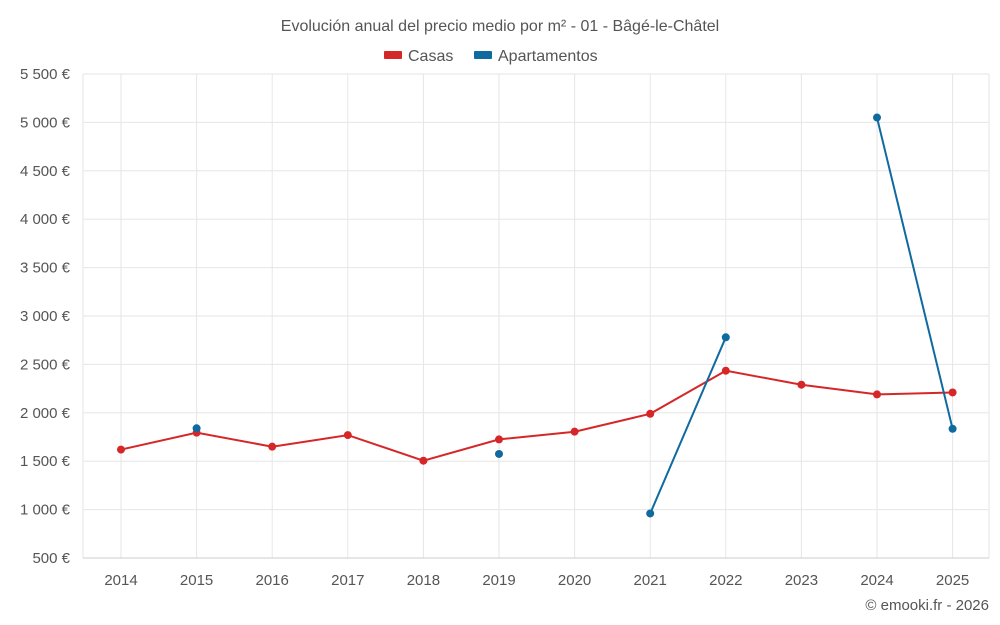  I want to click on y-tick-label: 1 500 €, so click(45, 461).